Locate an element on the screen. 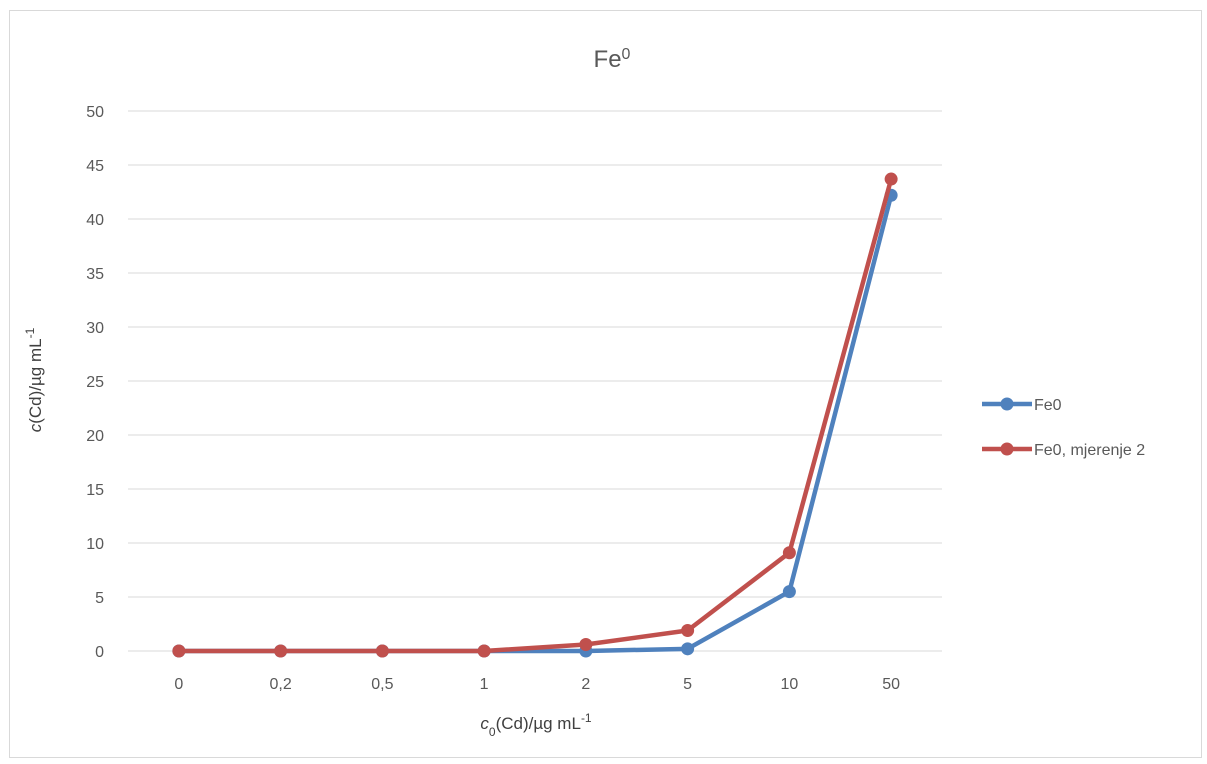 The width and height of the screenshot is (1207, 764). x-axis-title: c0(Cd)/µg mL-1 is located at coordinates (536, 725).